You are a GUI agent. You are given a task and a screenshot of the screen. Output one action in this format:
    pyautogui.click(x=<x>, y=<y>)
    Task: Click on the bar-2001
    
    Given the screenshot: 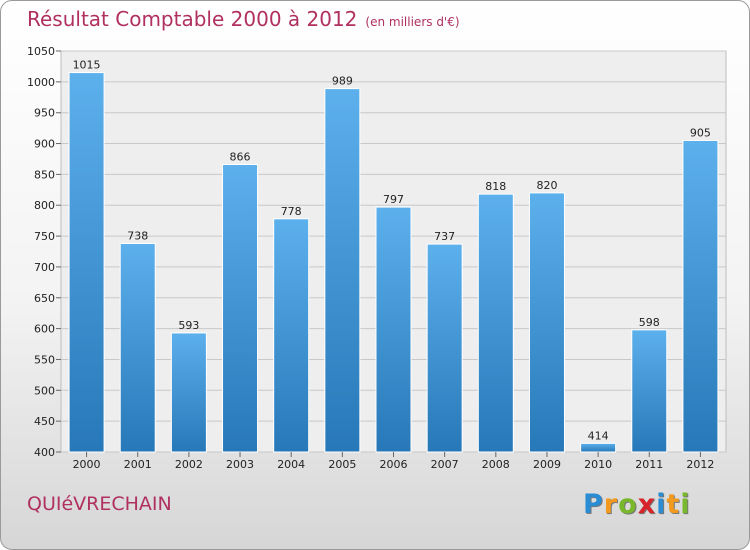 What is the action you would take?
    pyautogui.click(x=137, y=347)
    